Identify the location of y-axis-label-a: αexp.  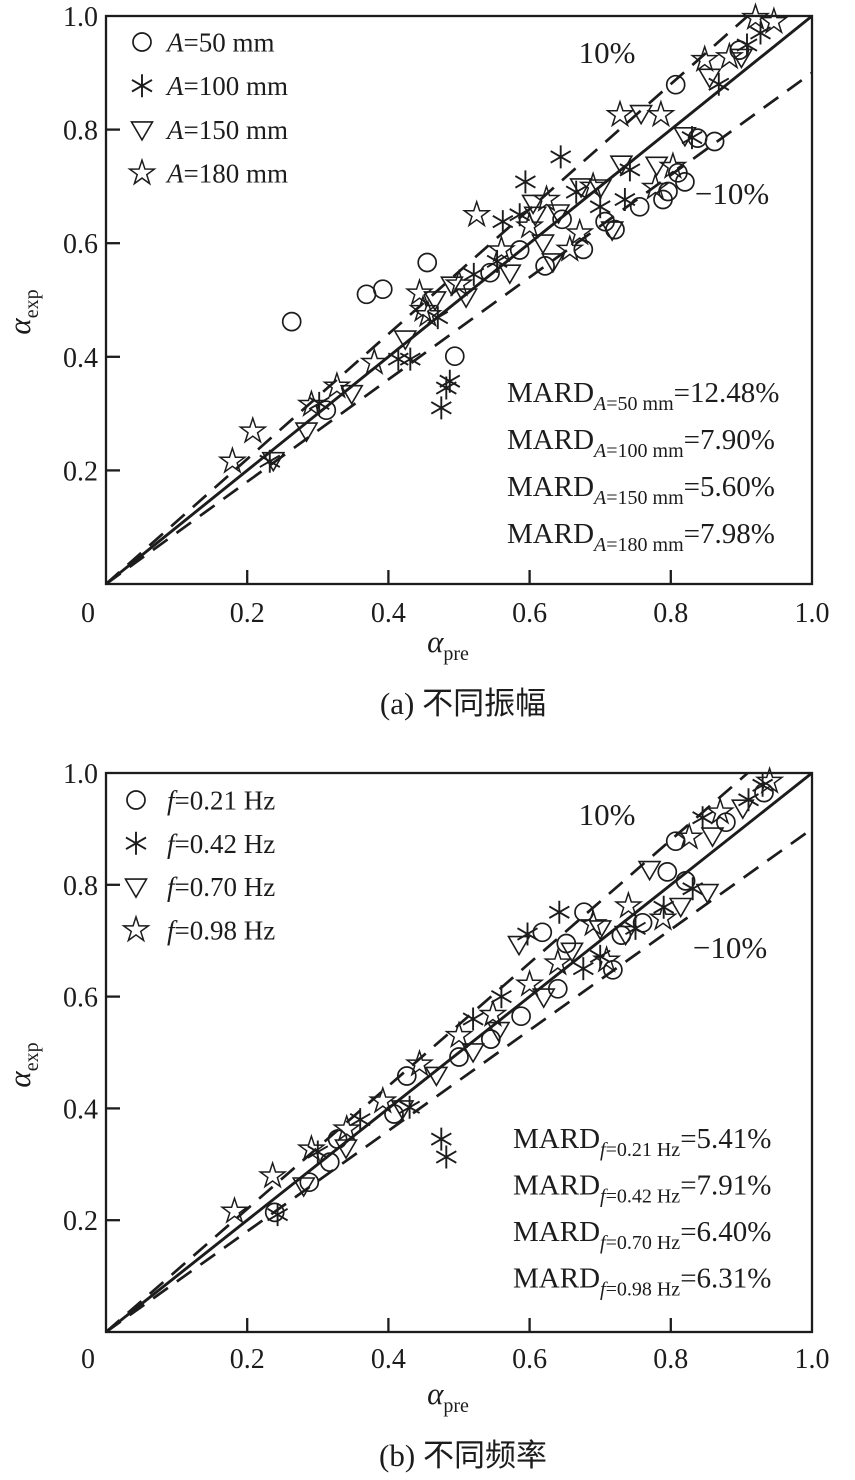
(22, 311).